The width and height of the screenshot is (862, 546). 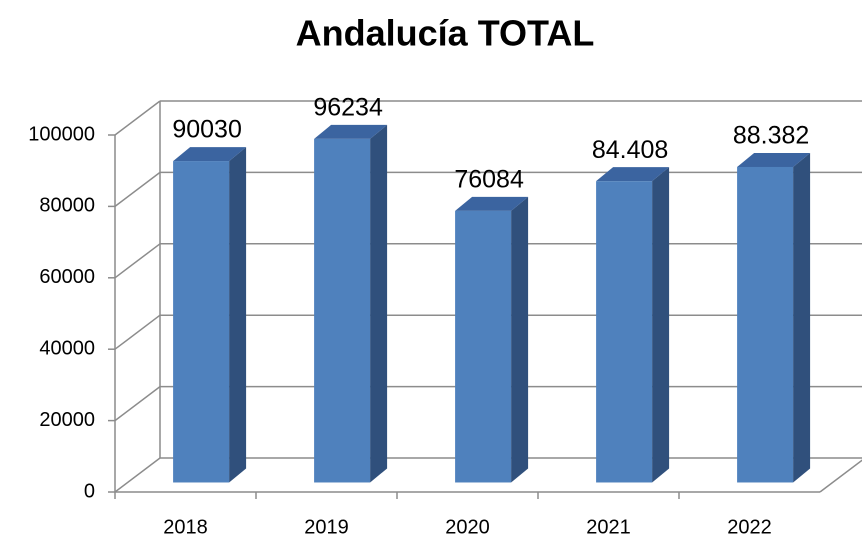 What do you see at coordinates (185, 527) in the screenshot?
I see `x-tick-label: 2018` at bounding box center [185, 527].